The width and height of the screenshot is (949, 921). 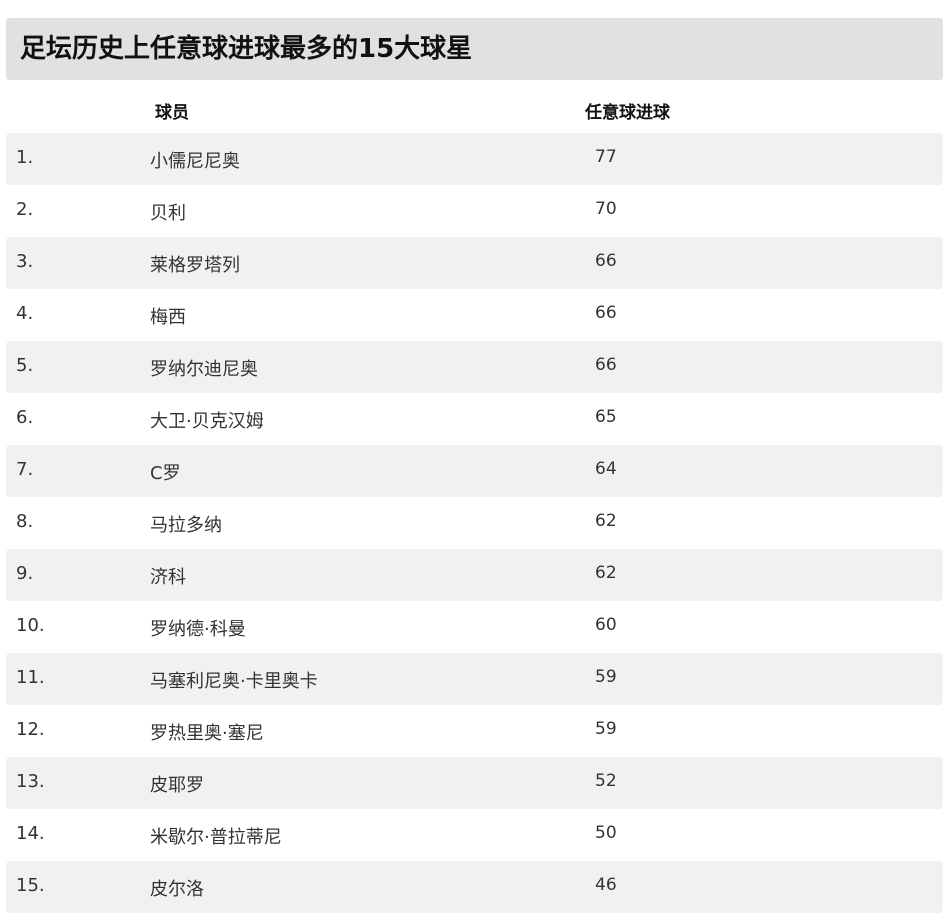 What do you see at coordinates (25, 365) in the screenshot?
I see `rank-cell: 5.` at bounding box center [25, 365].